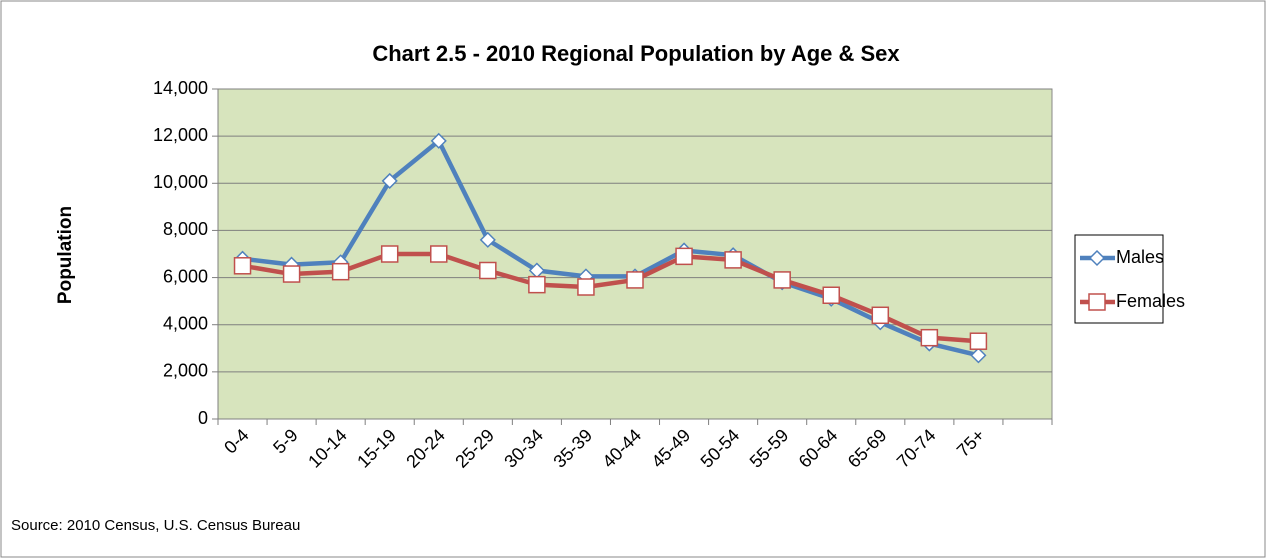  Describe the element at coordinates (185, 323) in the screenshot. I see `y-tick-label: 4,000` at that location.